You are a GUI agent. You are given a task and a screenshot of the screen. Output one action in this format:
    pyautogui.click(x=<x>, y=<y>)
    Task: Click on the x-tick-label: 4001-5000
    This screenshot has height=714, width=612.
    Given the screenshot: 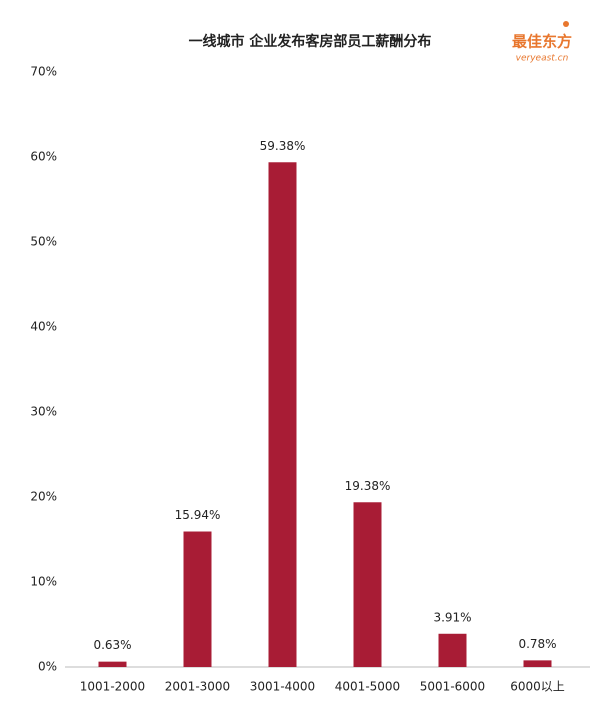 What is the action you would take?
    pyautogui.click(x=367, y=687)
    